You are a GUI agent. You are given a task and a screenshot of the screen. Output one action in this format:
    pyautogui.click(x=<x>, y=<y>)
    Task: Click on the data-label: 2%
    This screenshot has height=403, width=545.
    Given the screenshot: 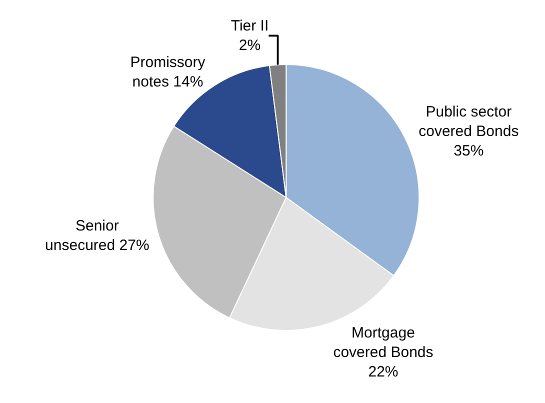 What is the action you would take?
    pyautogui.click(x=249, y=45)
    